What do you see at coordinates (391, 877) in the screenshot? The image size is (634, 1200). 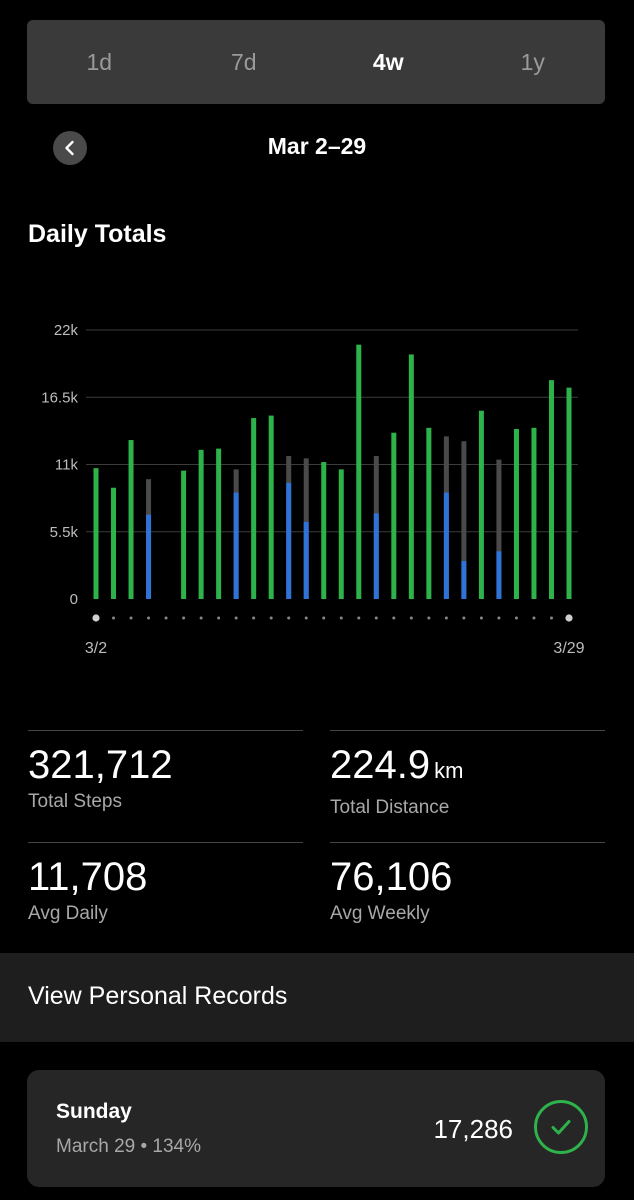 I see `avg-weekly-value: 76,106` at bounding box center [391, 877].